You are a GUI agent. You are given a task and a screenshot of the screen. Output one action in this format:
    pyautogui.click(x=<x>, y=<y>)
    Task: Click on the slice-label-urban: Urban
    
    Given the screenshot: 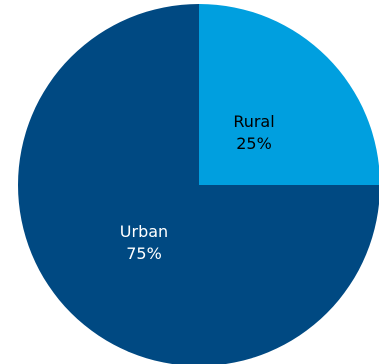 What is the action you would take?
    pyautogui.click(x=144, y=231)
    